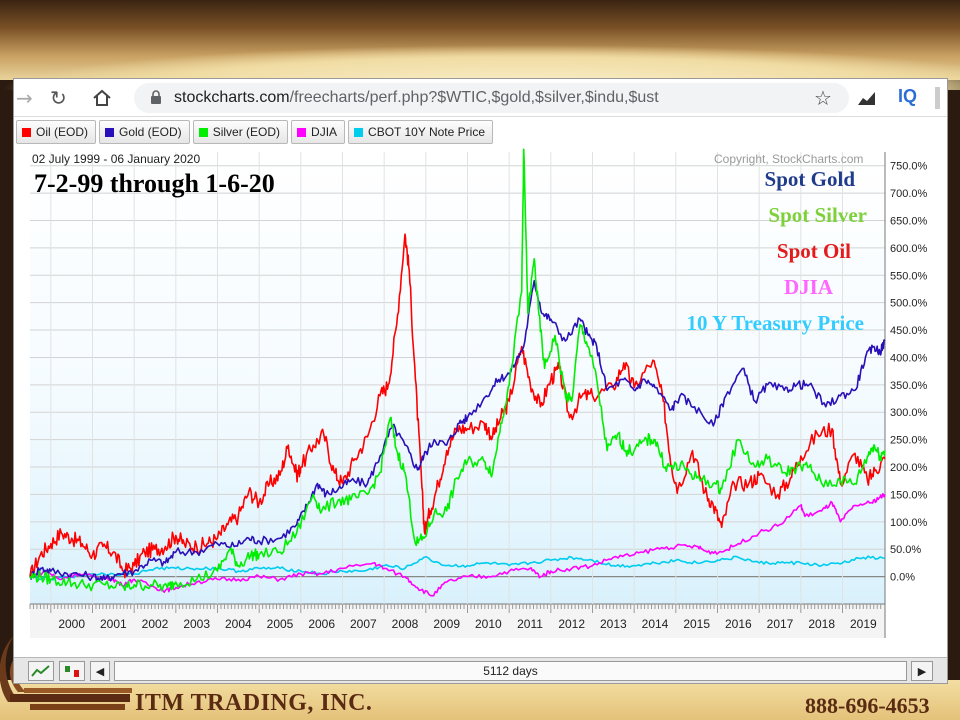 The width and height of the screenshot is (960, 720). Describe the element at coordinates (776, 323) in the screenshot. I see `overlay-label-10-y-treasury-price: 10 Y Treasury Price` at that location.